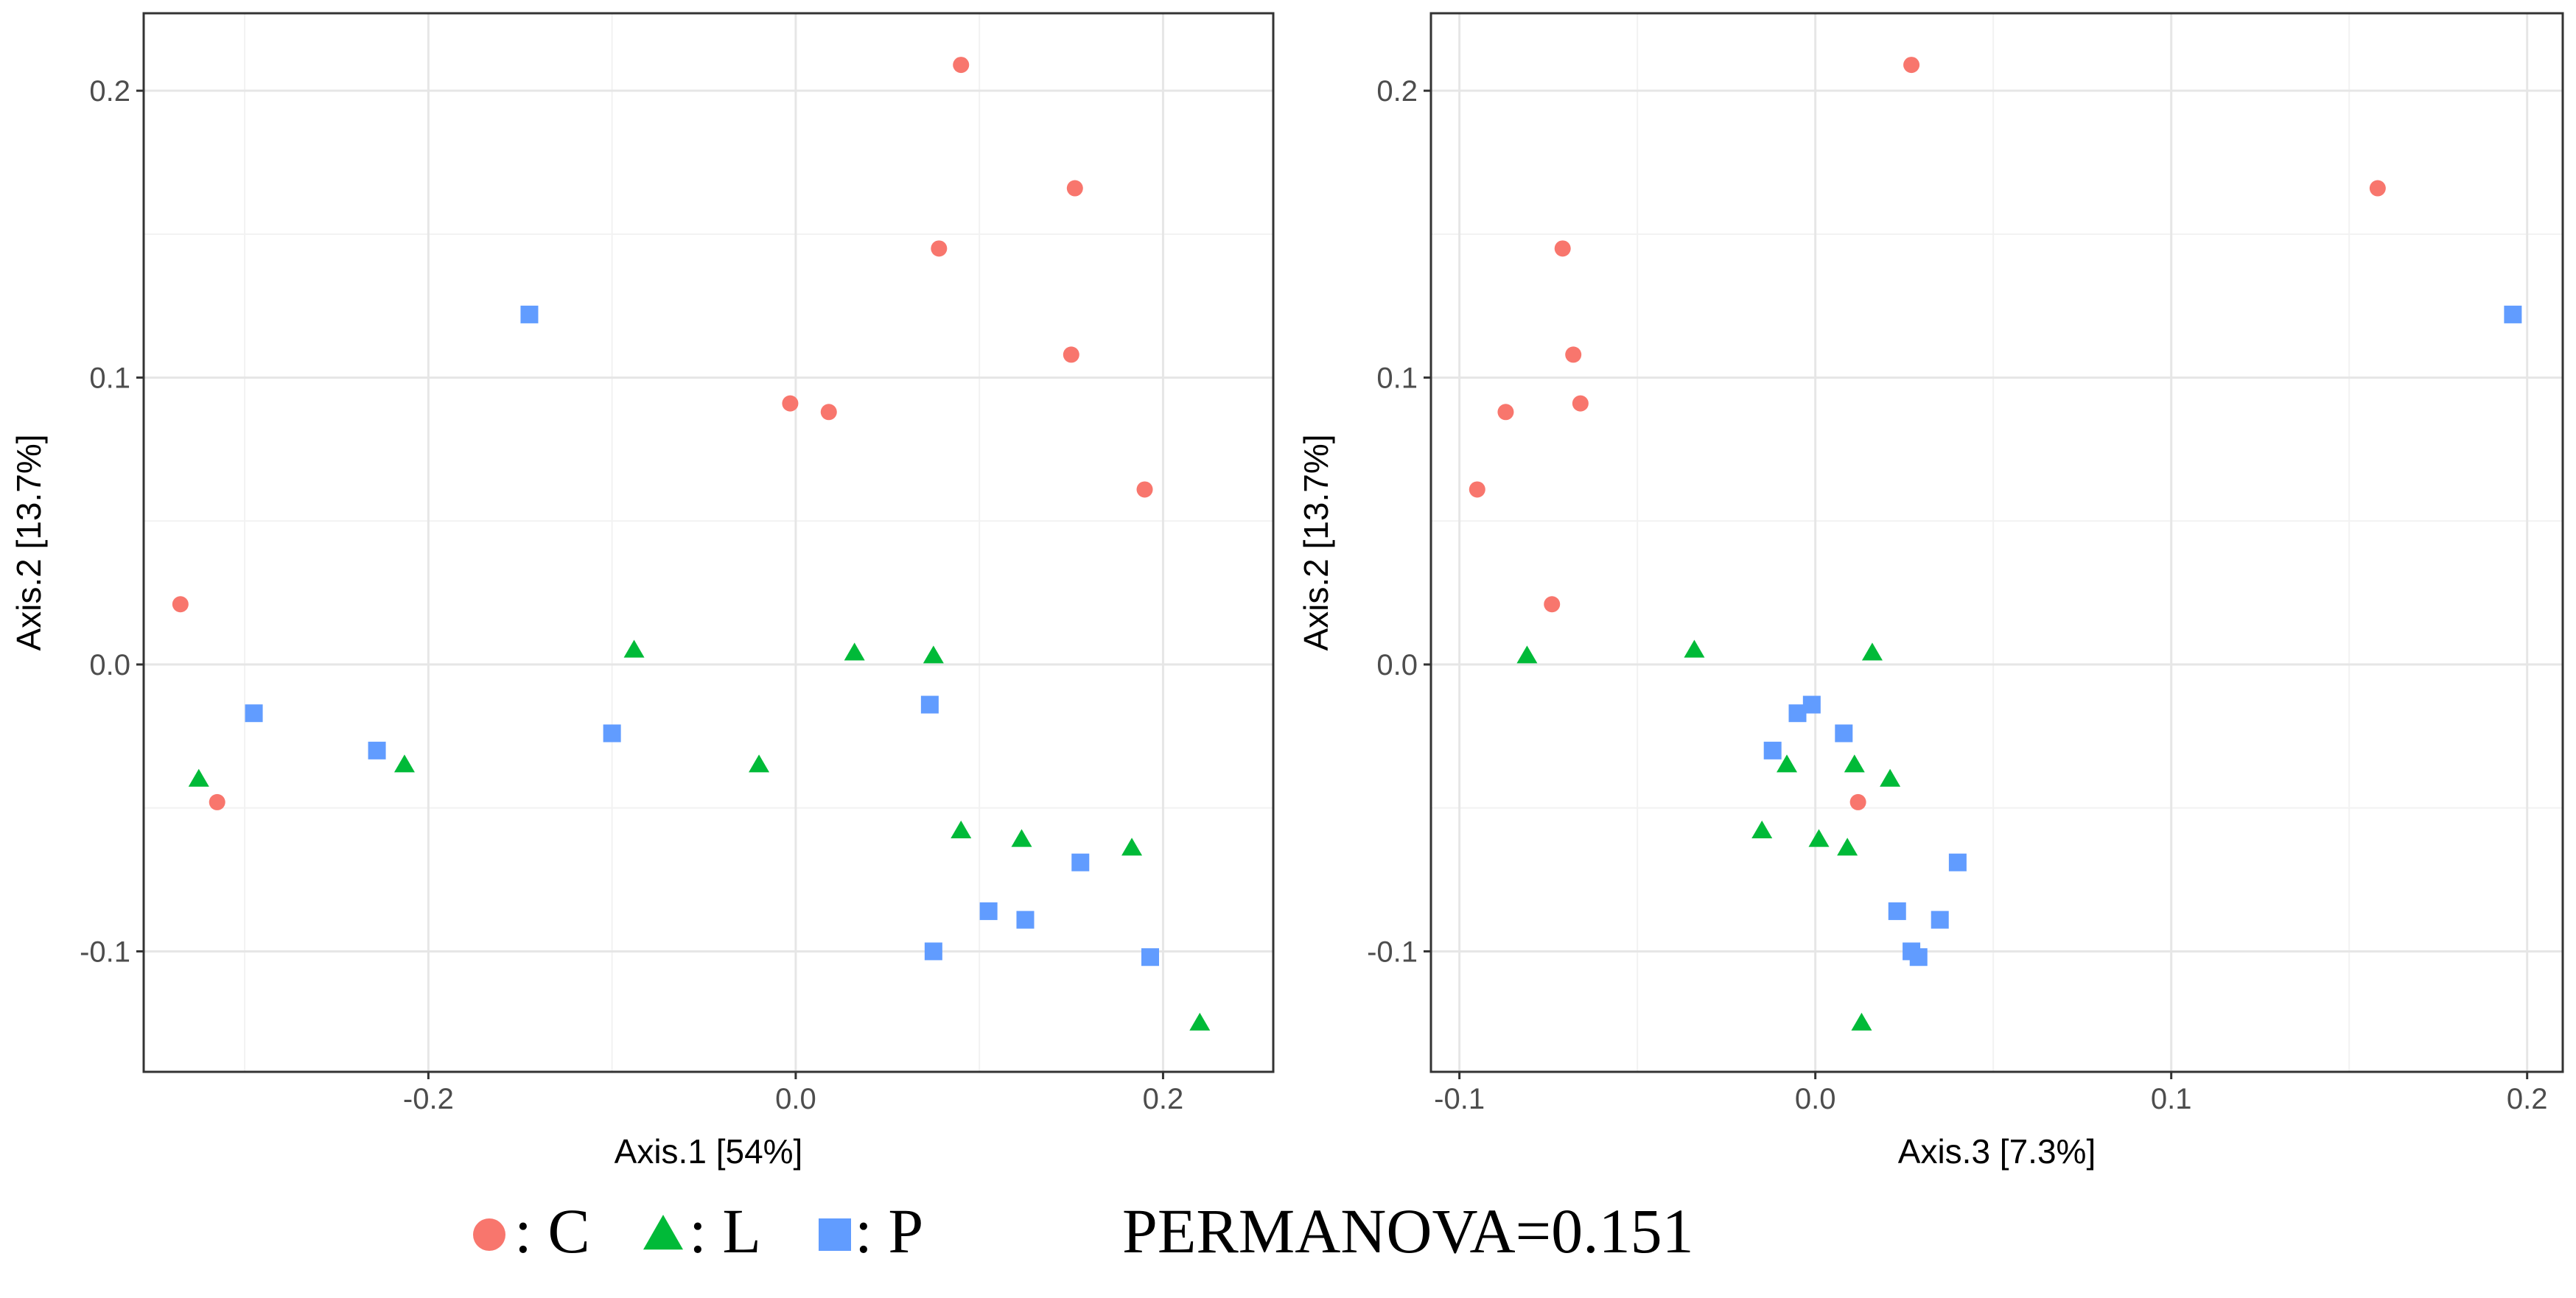 The width and height of the screenshot is (2576, 1298). What do you see at coordinates (709, 1151) in the screenshot?
I see `x-axis-title: Axis.1 [54%]` at bounding box center [709, 1151].